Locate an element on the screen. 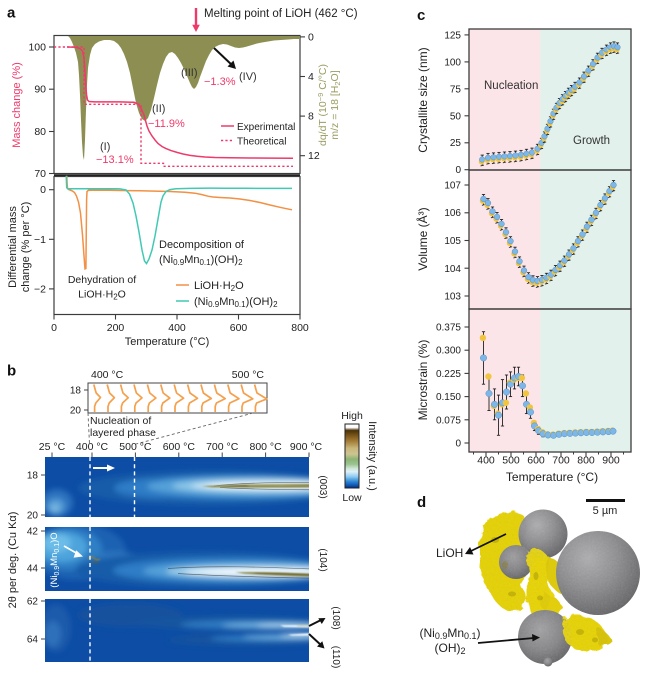 This screenshot has height=675, width=648. svg-text: 700 °C is located at coordinates (222, 447).